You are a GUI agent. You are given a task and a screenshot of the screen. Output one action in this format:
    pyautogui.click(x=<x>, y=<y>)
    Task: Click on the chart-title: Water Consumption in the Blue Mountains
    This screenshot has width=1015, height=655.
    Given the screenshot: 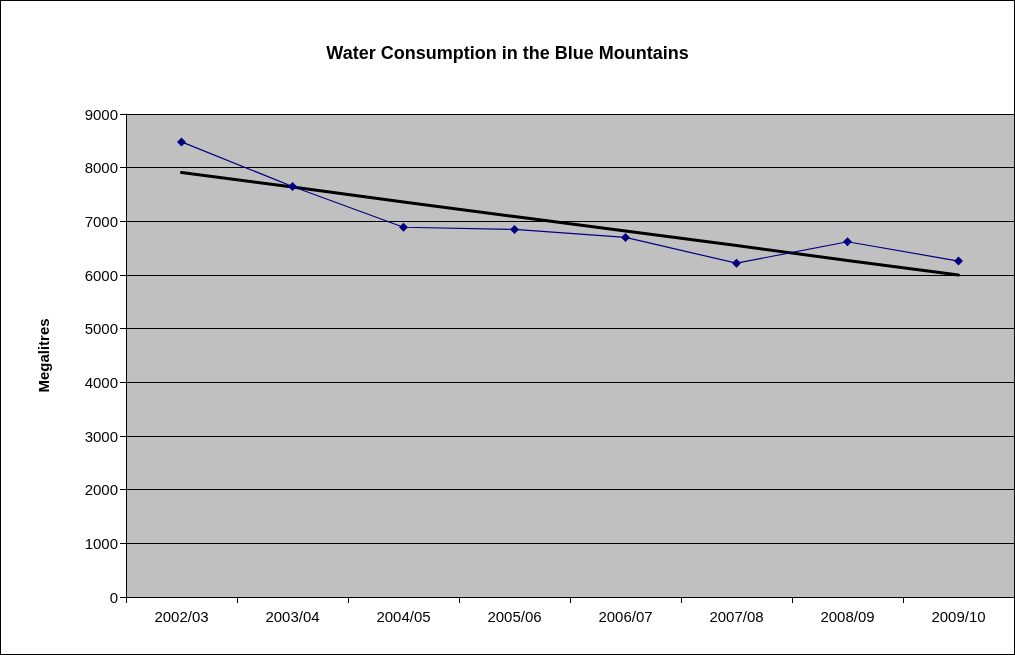 What is the action you would take?
    pyautogui.click(x=507, y=53)
    